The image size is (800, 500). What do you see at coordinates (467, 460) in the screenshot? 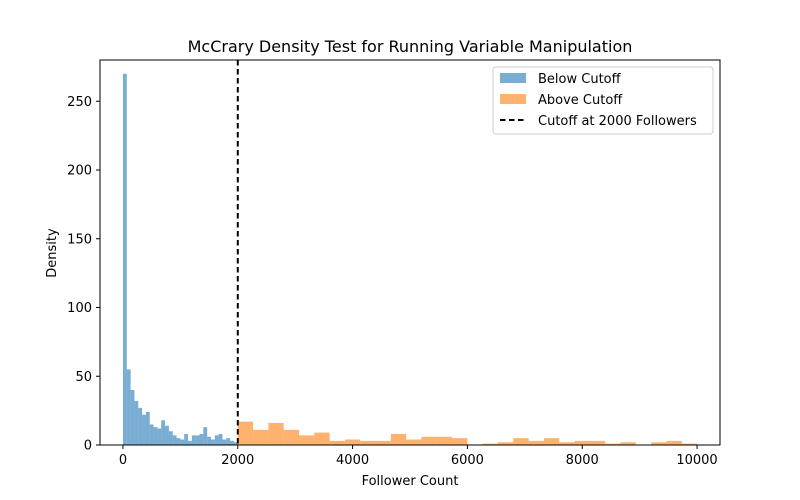
I see `x-tick-label: 6000` at bounding box center [467, 460].